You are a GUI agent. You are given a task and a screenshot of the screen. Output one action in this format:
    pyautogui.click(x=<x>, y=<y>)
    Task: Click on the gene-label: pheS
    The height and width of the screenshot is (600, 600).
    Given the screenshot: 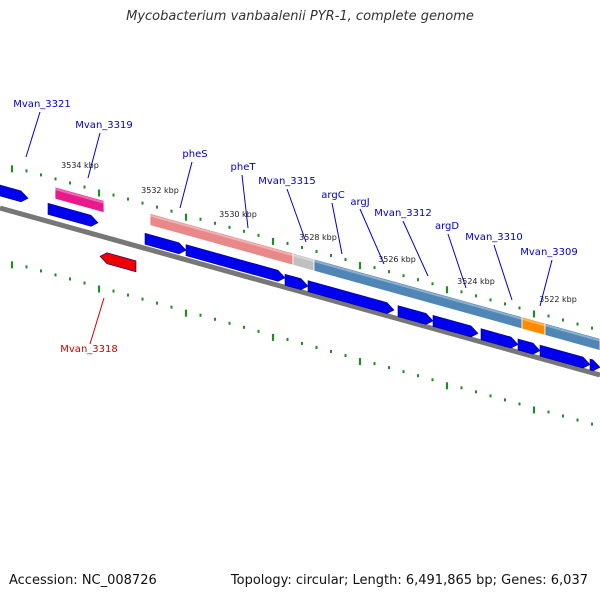 What is the action you would take?
    pyautogui.click(x=194, y=154)
    